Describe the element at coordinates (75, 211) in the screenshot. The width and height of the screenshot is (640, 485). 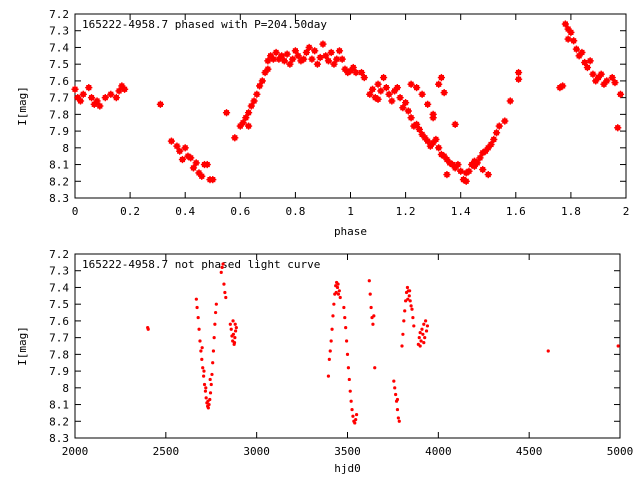
I see `x-tick-label: 0` at that location.